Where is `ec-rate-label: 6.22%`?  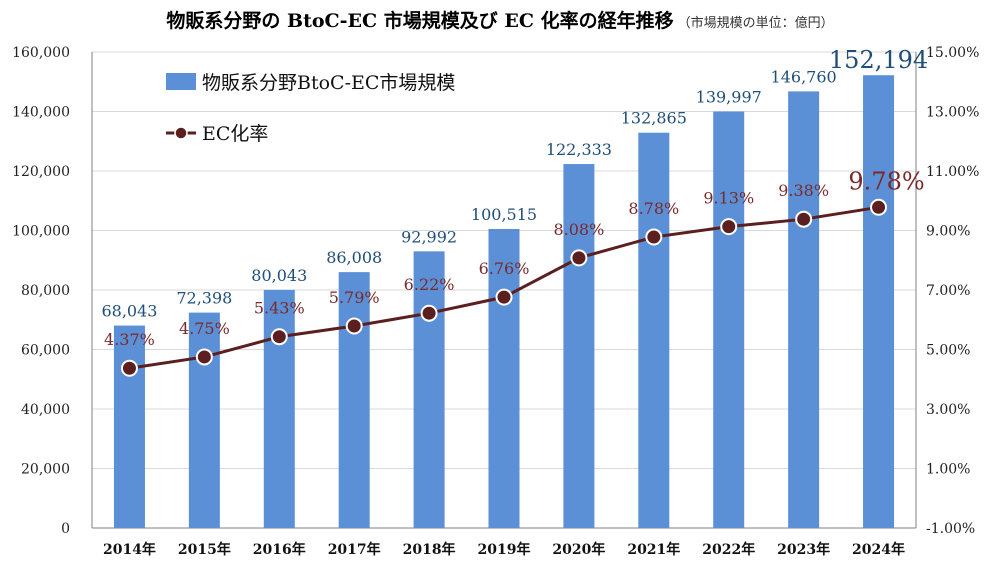 ec-rate-label: 6.22% is located at coordinates (429, 284).